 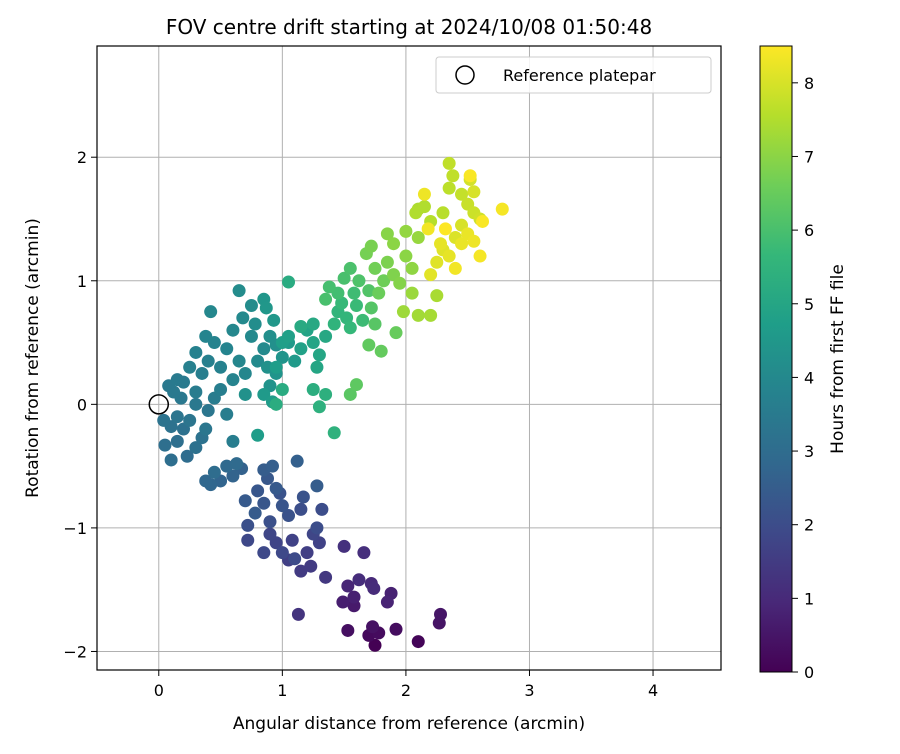 I want to click on legend-label: Reference platepar, so click(x=579, y=75).